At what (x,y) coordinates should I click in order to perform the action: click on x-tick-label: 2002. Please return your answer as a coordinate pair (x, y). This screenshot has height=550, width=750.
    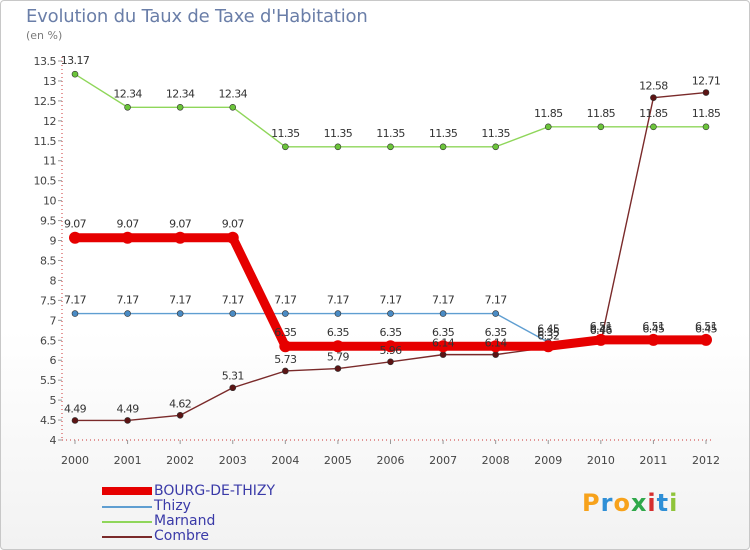
    Looking at the image, I should click on (180, 460).